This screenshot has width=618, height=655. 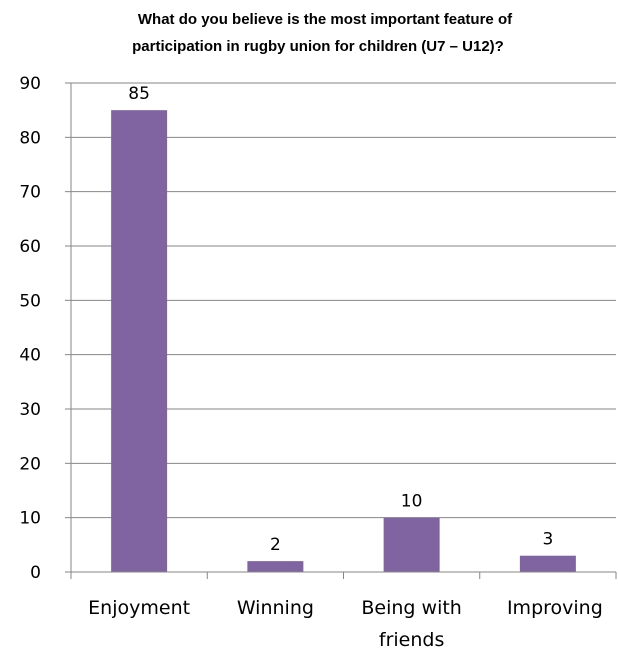 I want to click on y-tick-label: 60, so click(x=30, y=247).